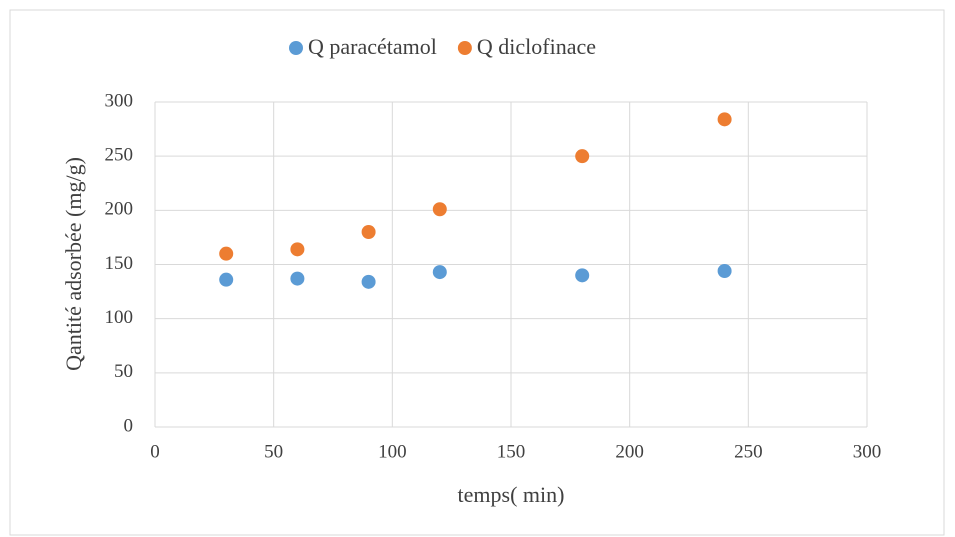  What do you see at coordinates (119, 263) in the screenshot?
I see `y-tick-label: 150` at bounding box center [119, 263].